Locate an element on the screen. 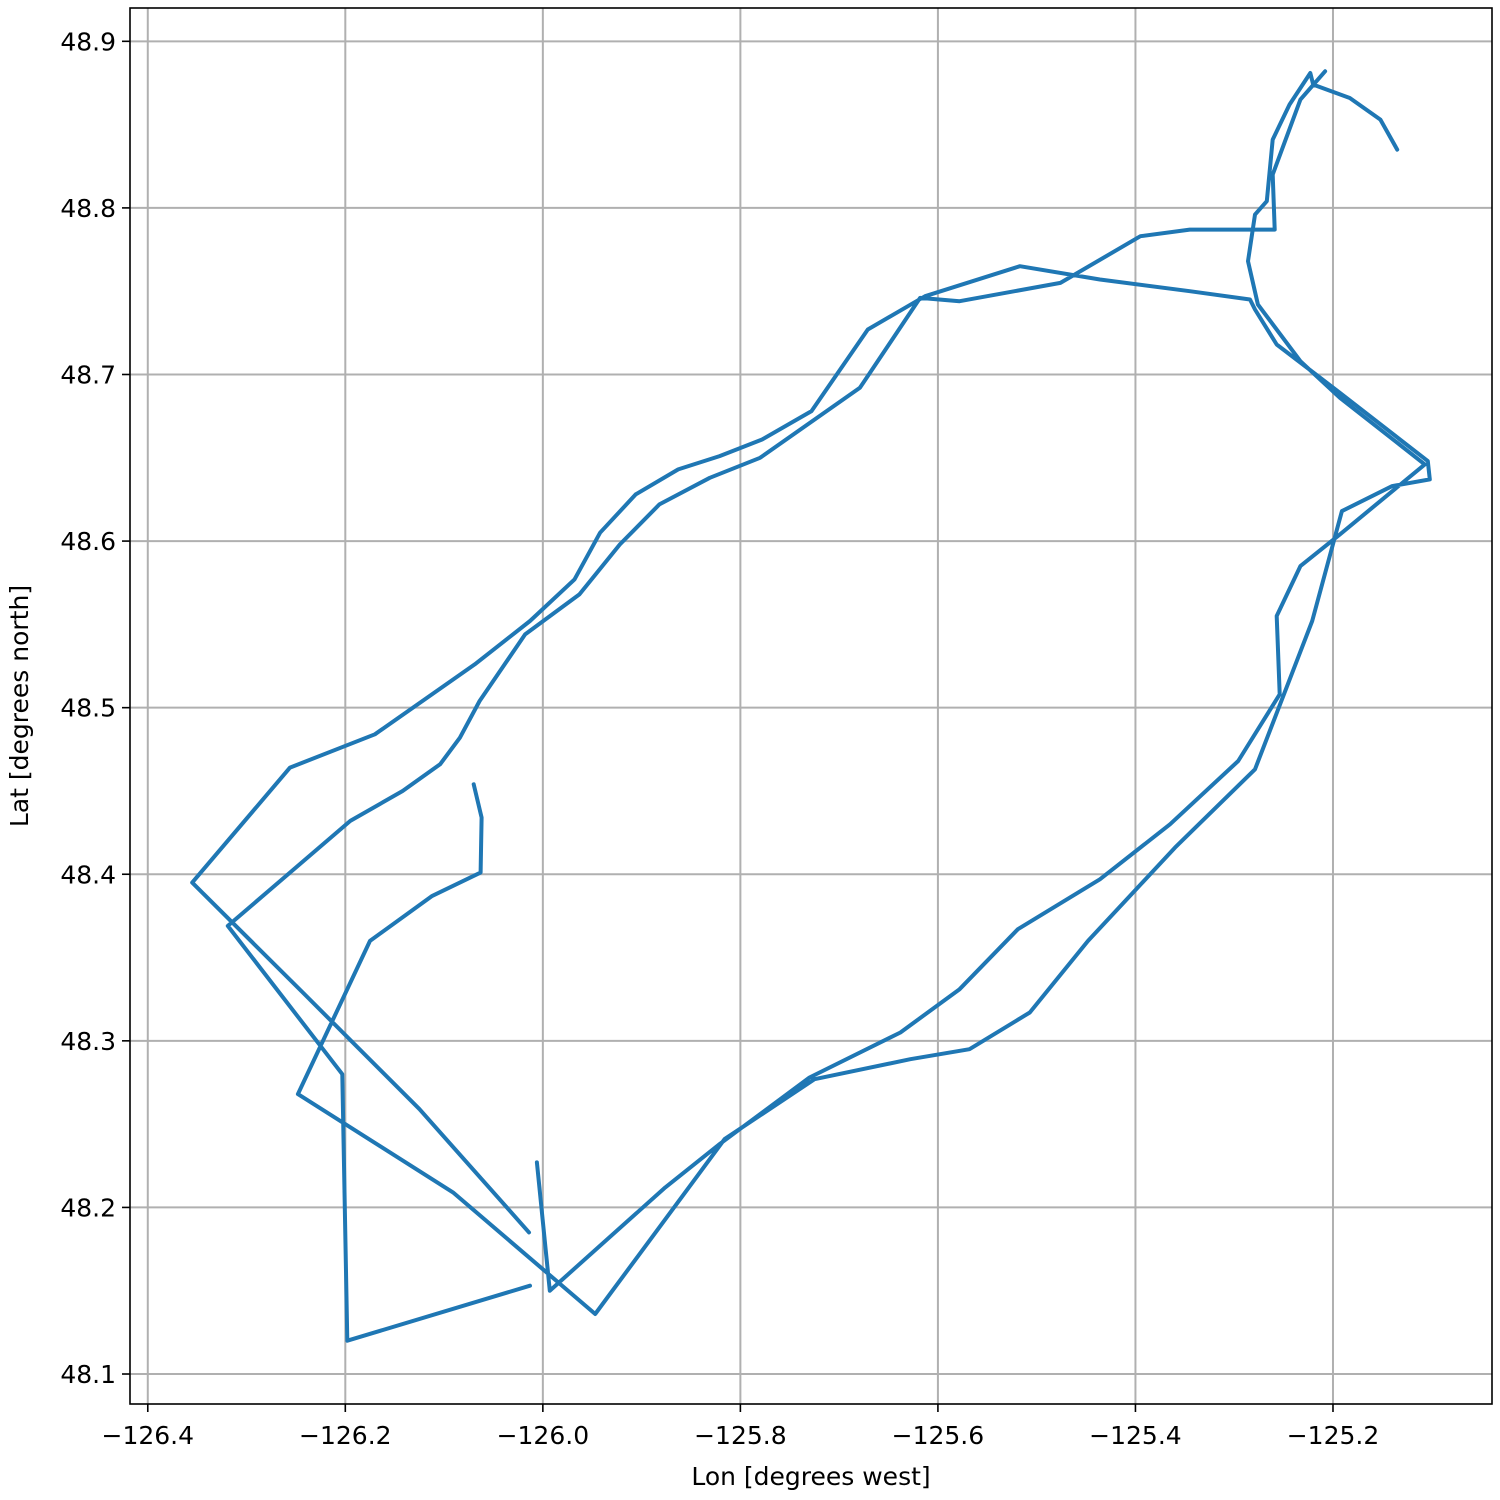 The image size is (1500, 1500). x-axis-label: Lon [degrees west] is located at coordinates (810, 1476).